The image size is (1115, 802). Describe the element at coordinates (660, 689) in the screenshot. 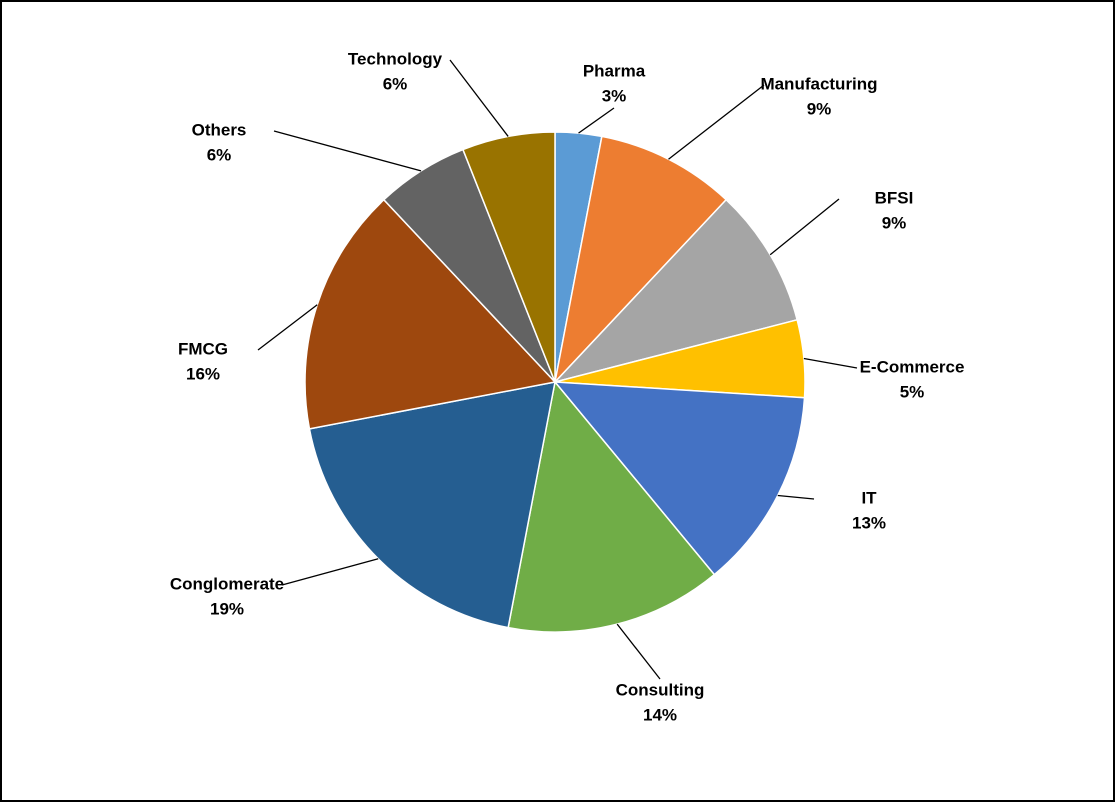

I see `slice-category-label: Consulting` at that location.